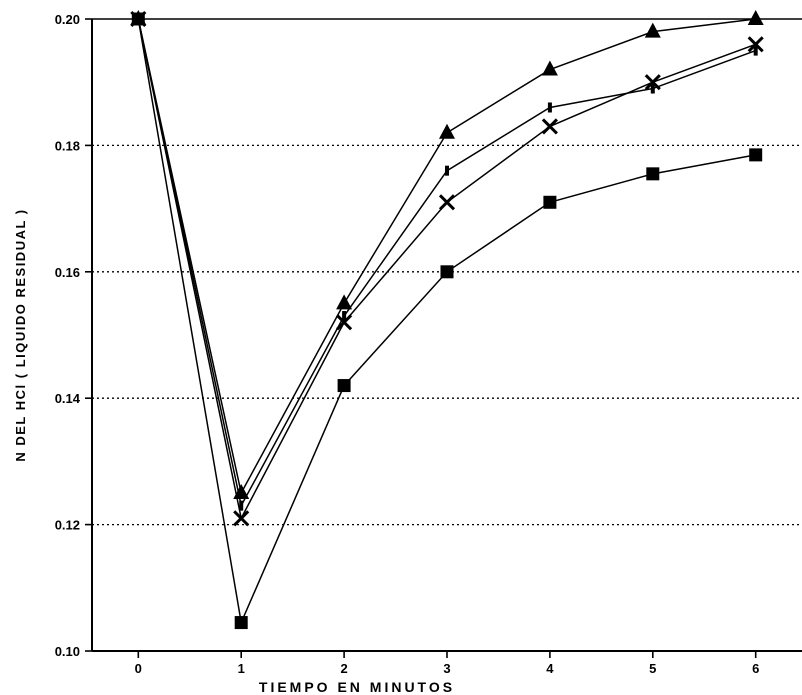 The image size is (802, 695). I want to click on y-tick-label: 0.10, so click(67, 651).